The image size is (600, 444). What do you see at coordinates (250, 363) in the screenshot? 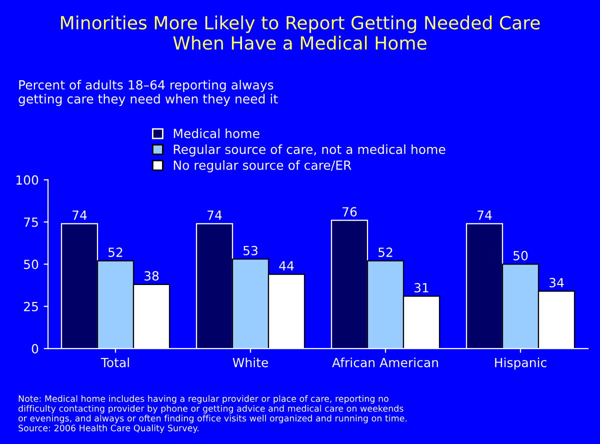
I see `x-tick-label: White` at bounding box center [250, 363].